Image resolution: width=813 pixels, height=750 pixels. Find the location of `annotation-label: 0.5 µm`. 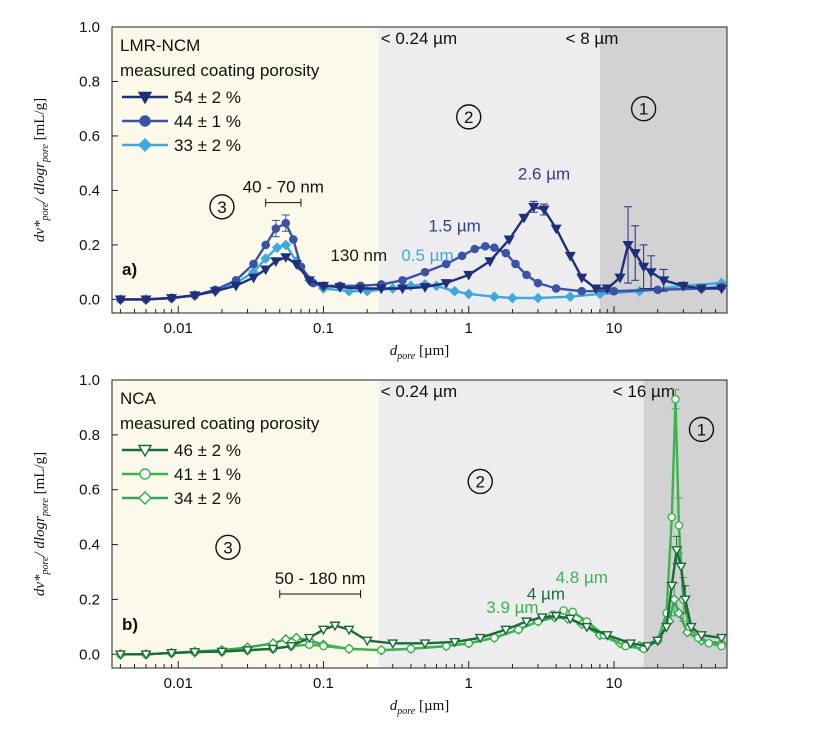

annotation-label: 0.5 µm is located at coordinates (427, 255).